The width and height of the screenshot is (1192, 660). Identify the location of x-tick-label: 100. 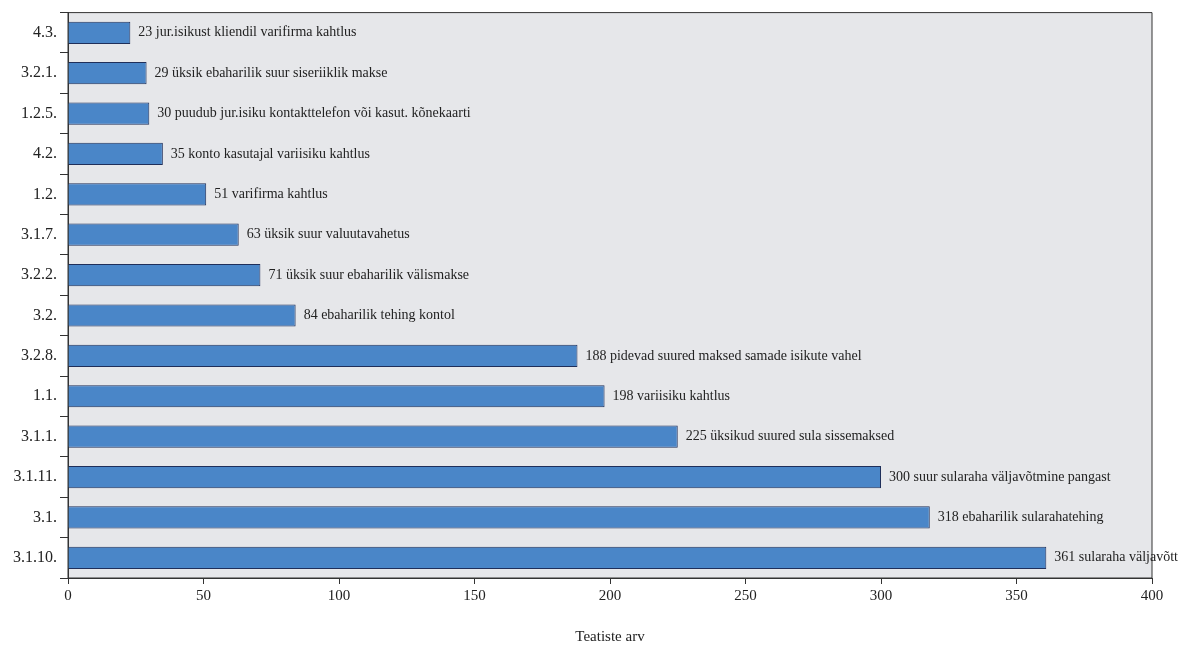
(339, 594).